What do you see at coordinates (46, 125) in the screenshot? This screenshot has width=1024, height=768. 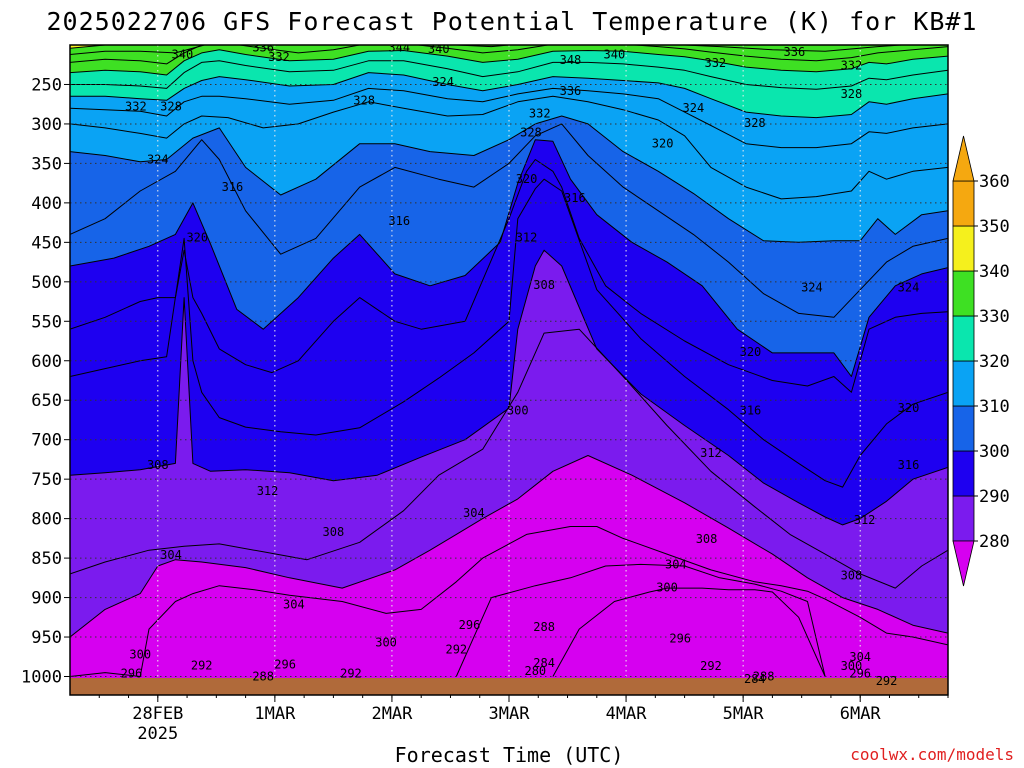 I see `y-tick-label: 300` at bounding box center [46, 125].